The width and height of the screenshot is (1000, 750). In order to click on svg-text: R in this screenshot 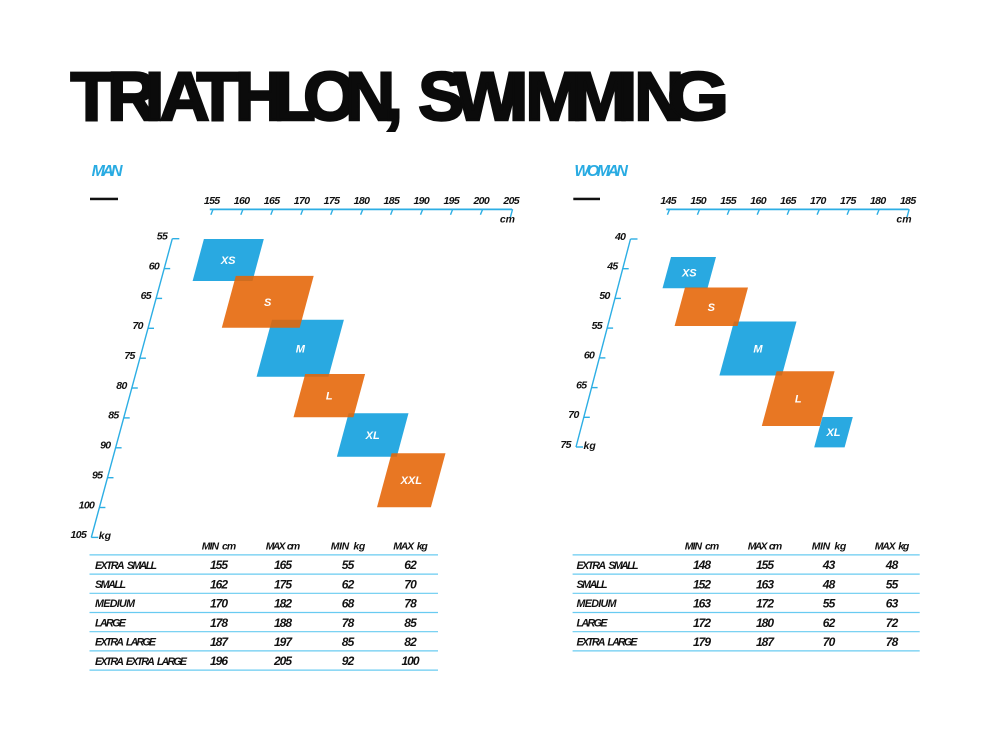, I will do `click(132, 96)`.